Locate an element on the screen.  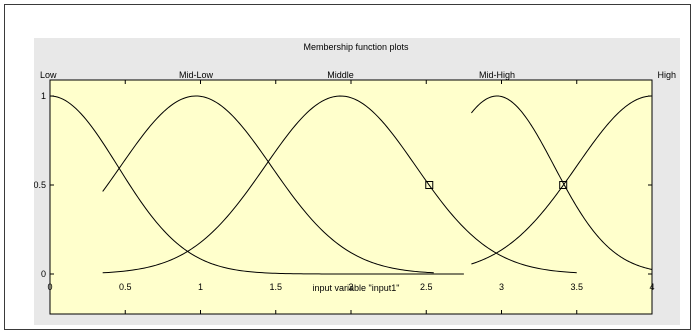
y-tick-label-1: 0.5 is located at coordinates (40, 185).